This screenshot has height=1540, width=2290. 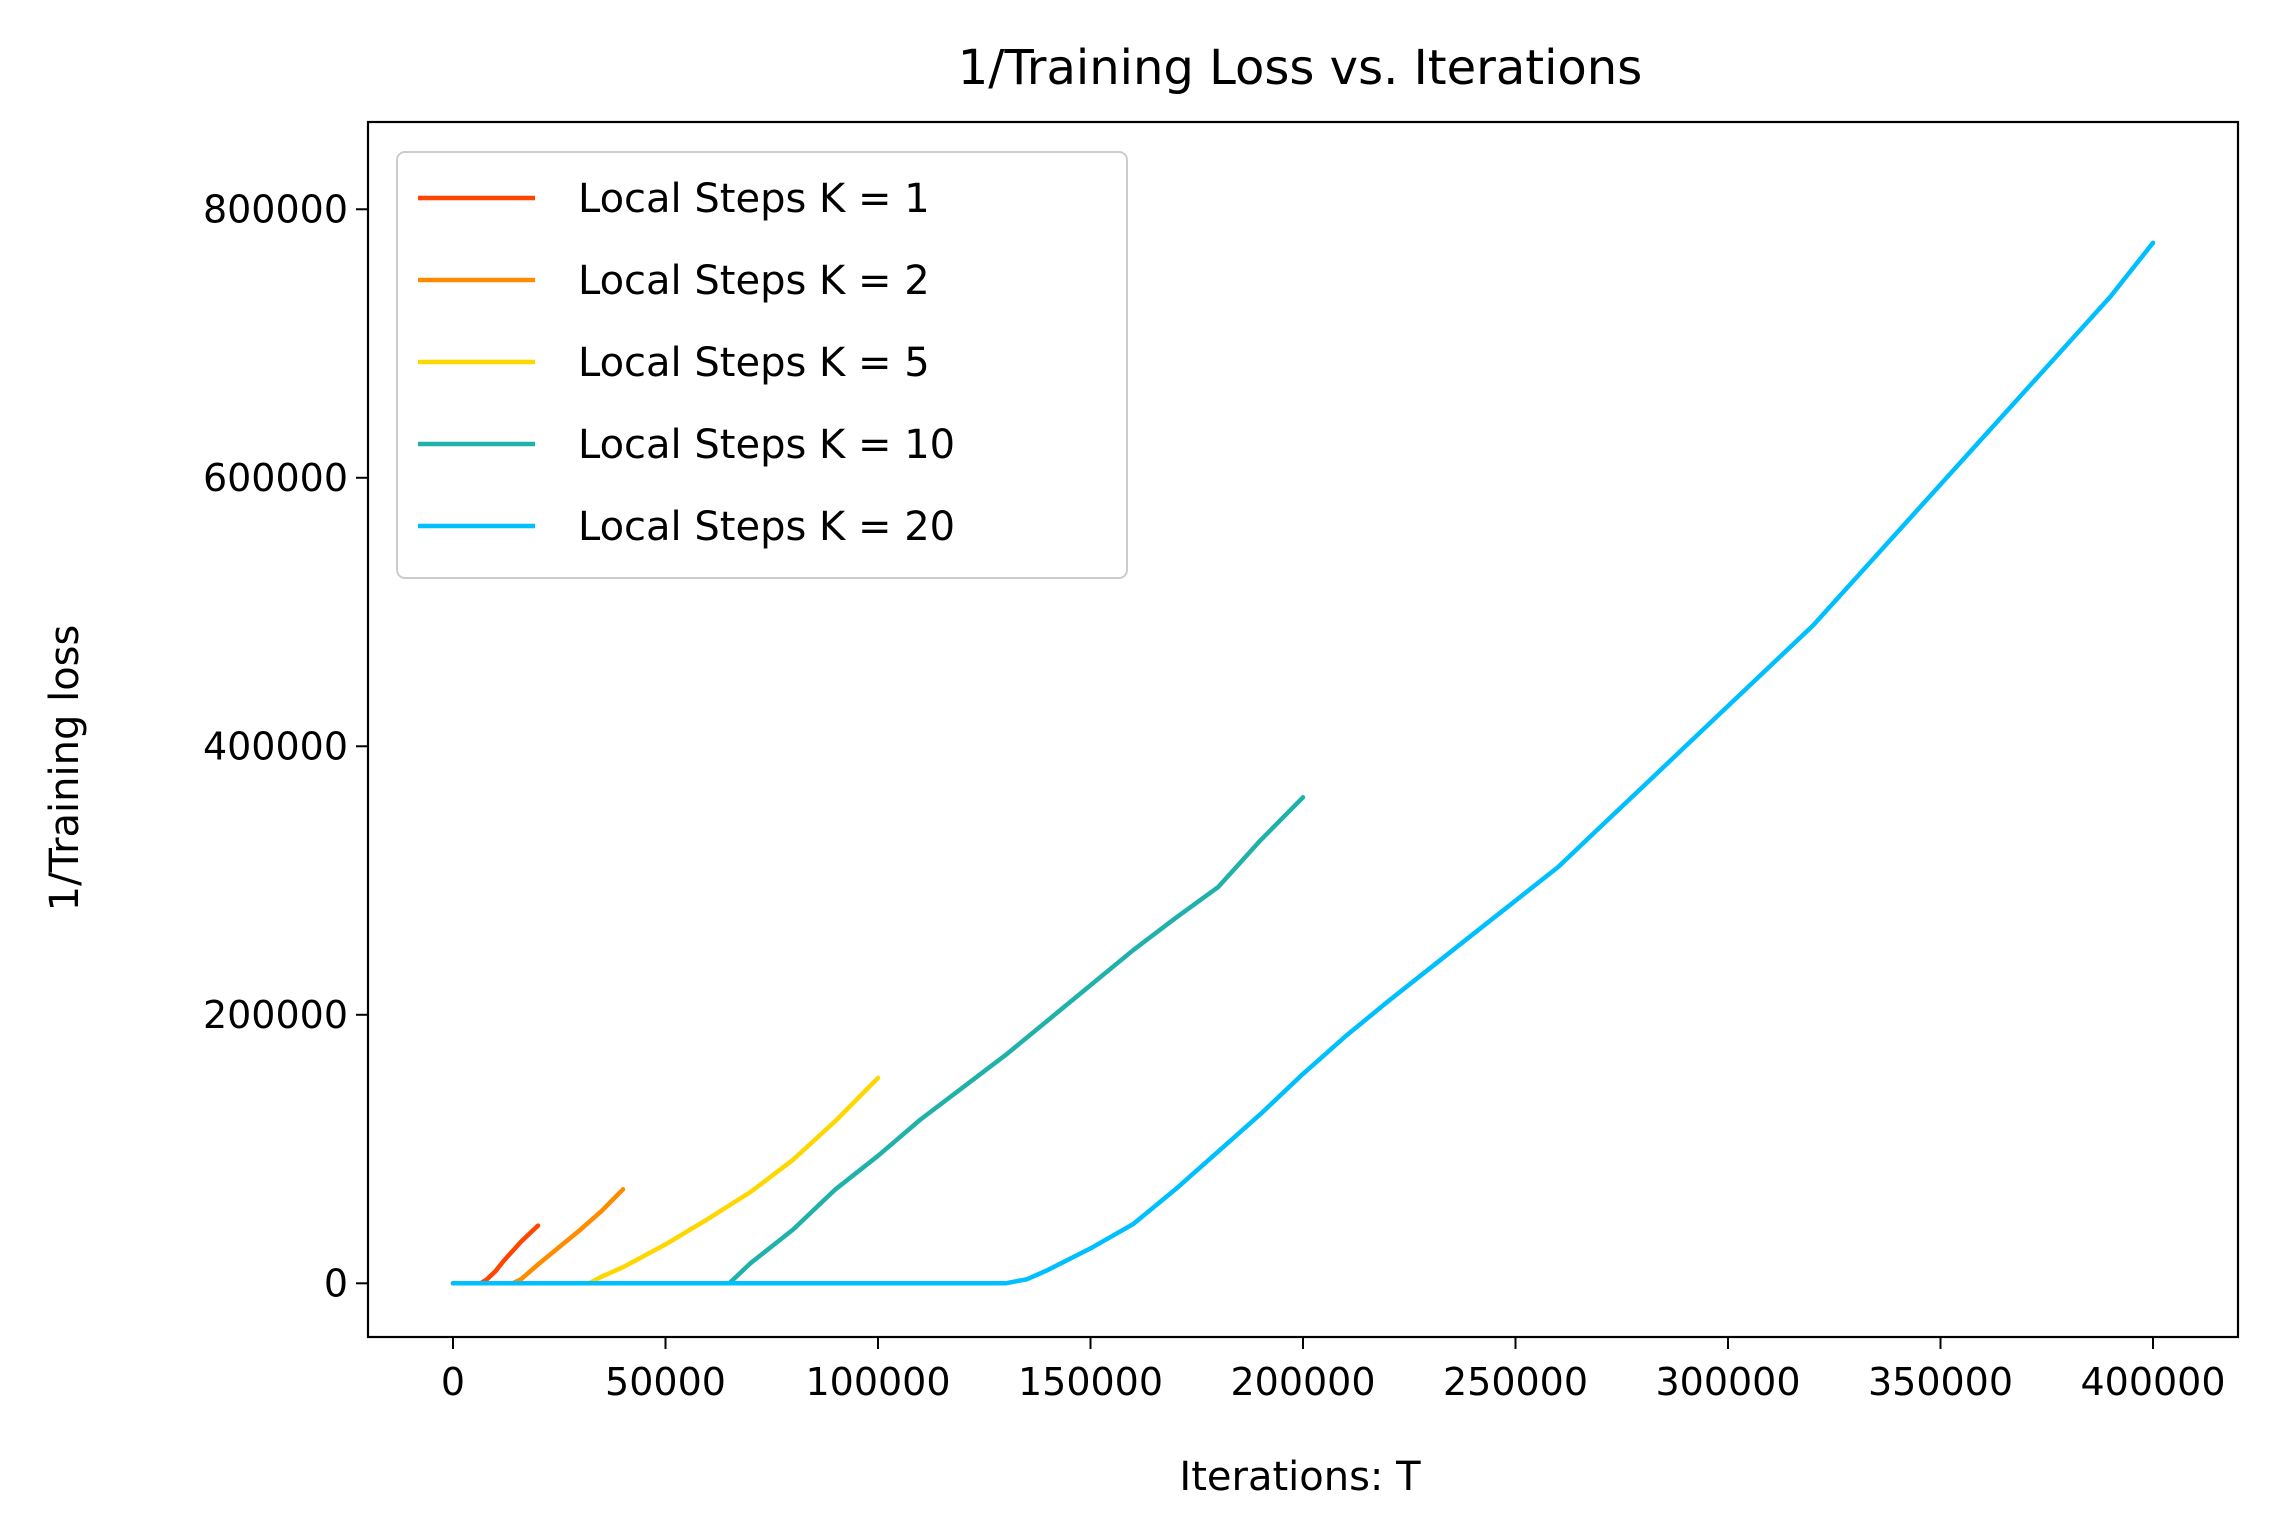 What do you see at coordinates (336, 1283) in the screenshot?
I see `y-tick-label: 0` at bounding box center [336, 1283].